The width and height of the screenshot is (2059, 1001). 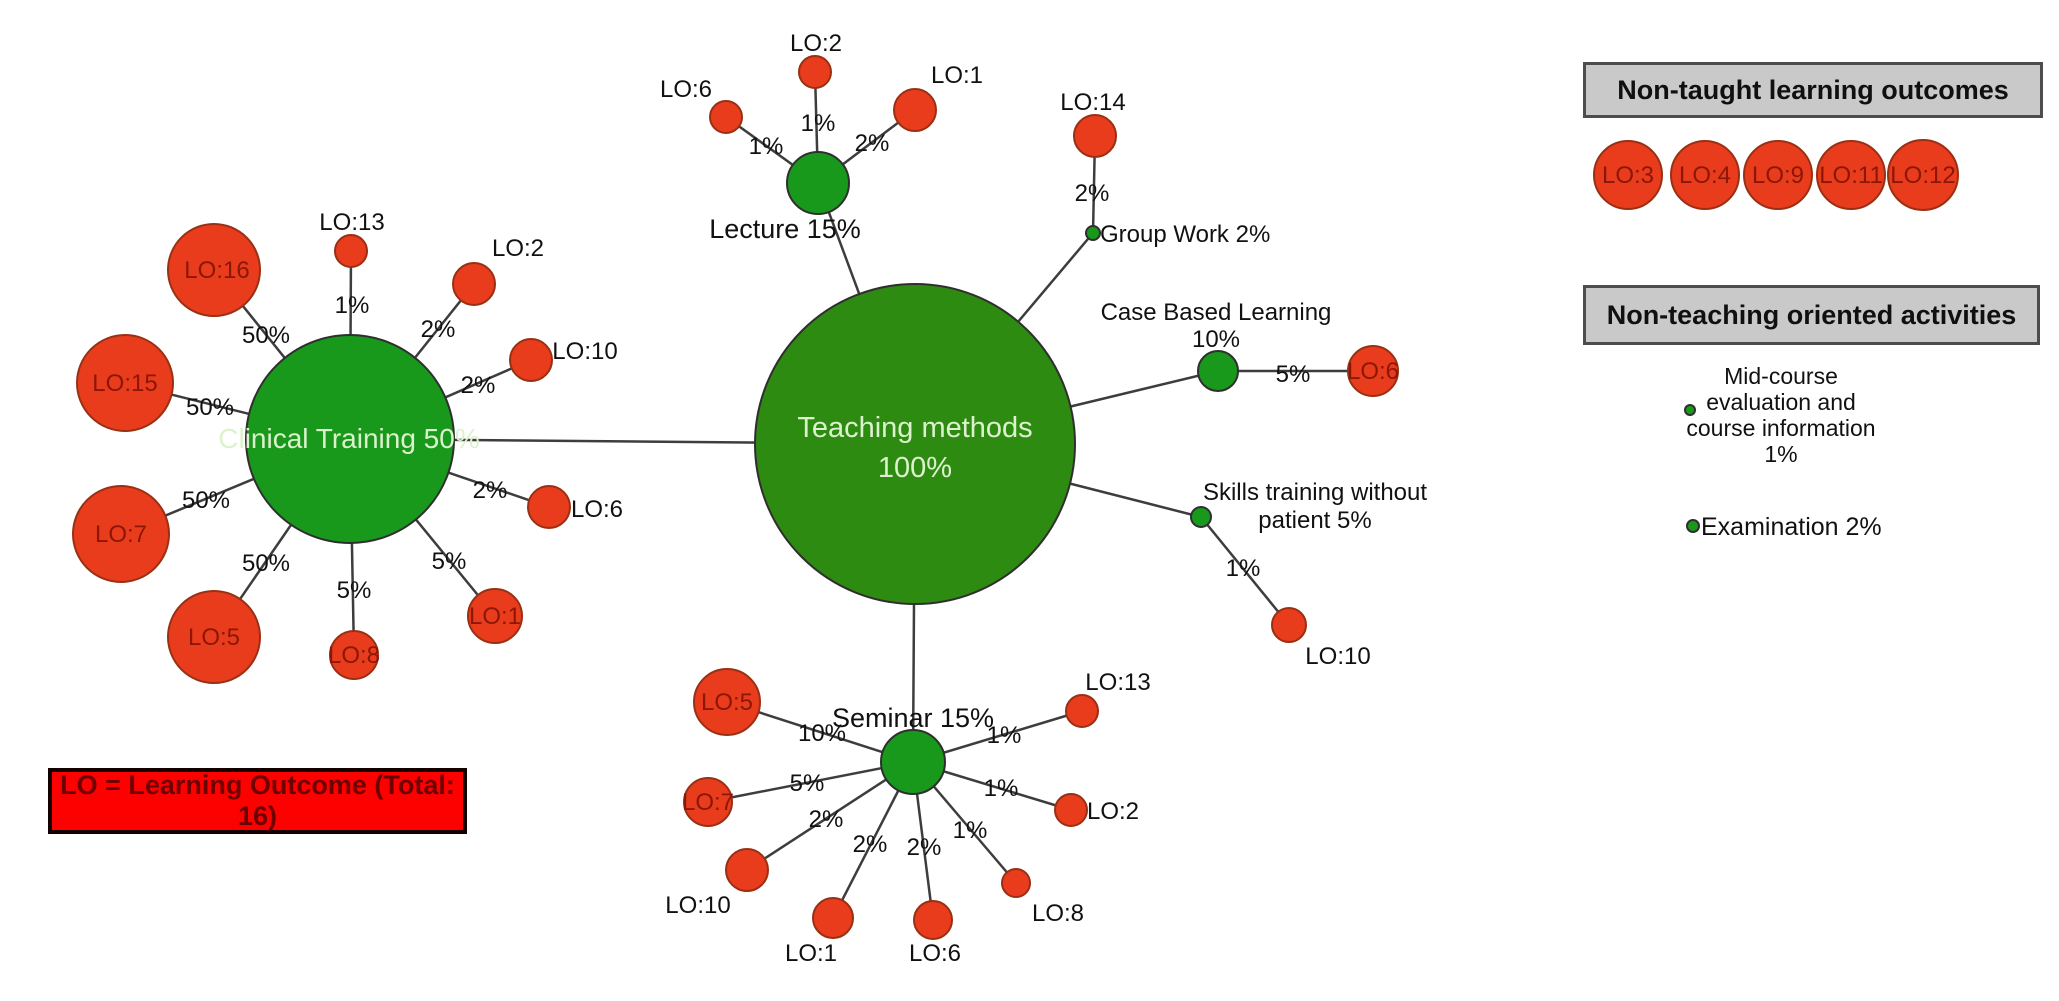 What do you see at coordinates (826, 819) in the screenshot?
I see `label-pct-seminar-lo10: 2%` at bounding box center [826, 819].